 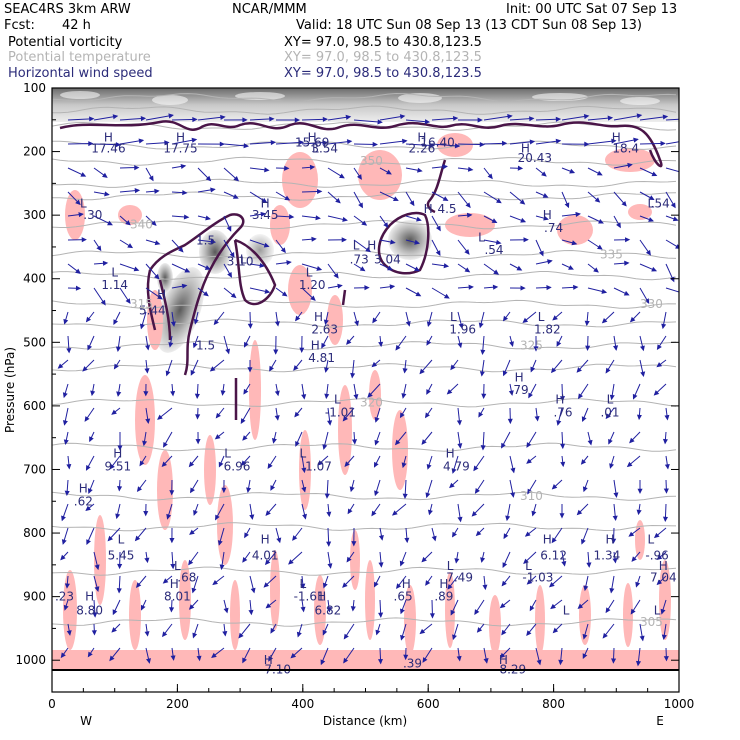 I want to click on forecast-label: Fcst:, so click(x=19, y=25).